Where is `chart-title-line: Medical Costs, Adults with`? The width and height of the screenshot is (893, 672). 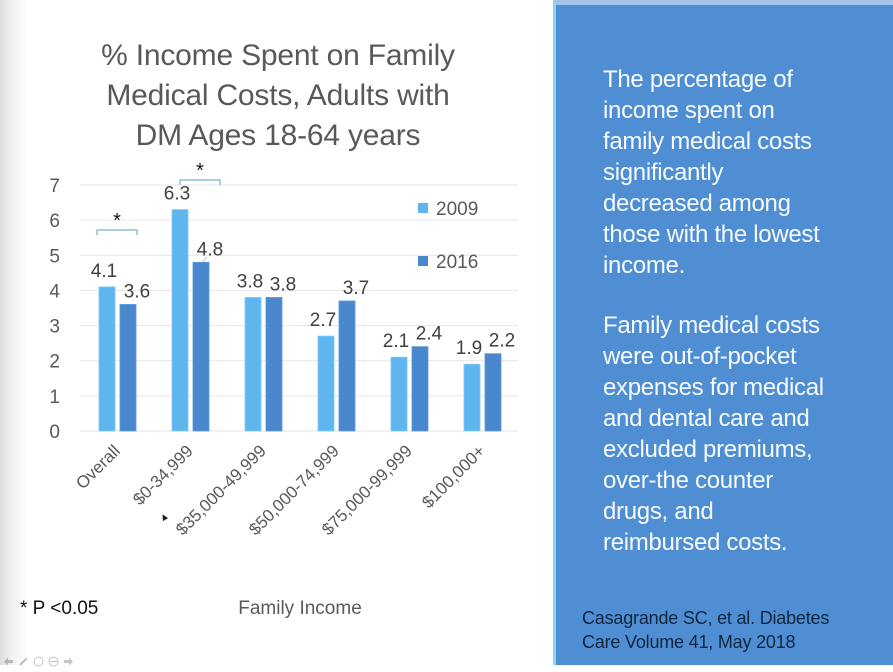
chart-title-line: Medical Costs, Adults with is located at coordinates (278, 95).